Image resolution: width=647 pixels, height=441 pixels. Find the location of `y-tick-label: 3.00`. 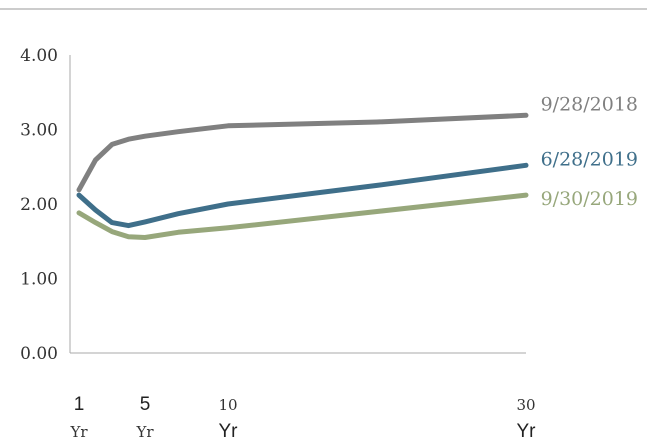

y-tick-label: 3.00 is located at coordinates (39, 131).